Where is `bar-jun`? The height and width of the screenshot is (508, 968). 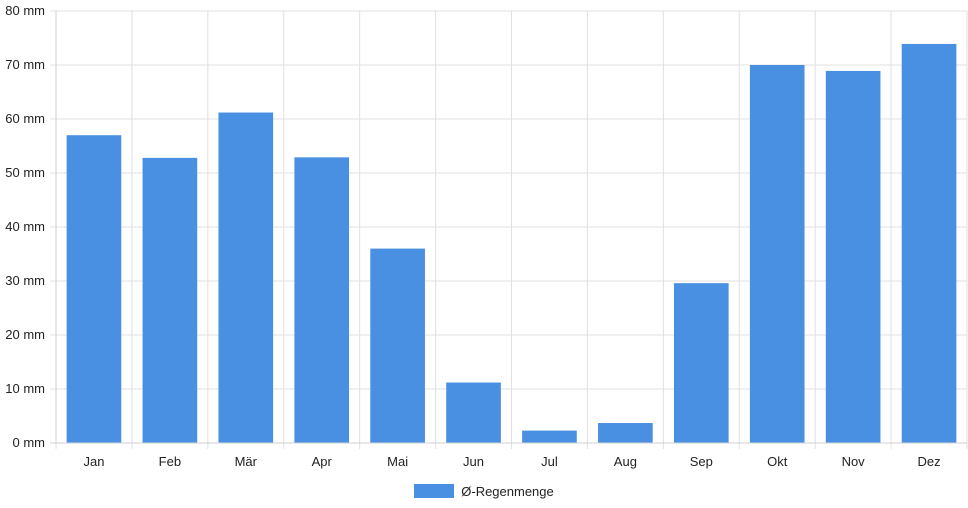 bar-jun is located at coordinates (473, 412).